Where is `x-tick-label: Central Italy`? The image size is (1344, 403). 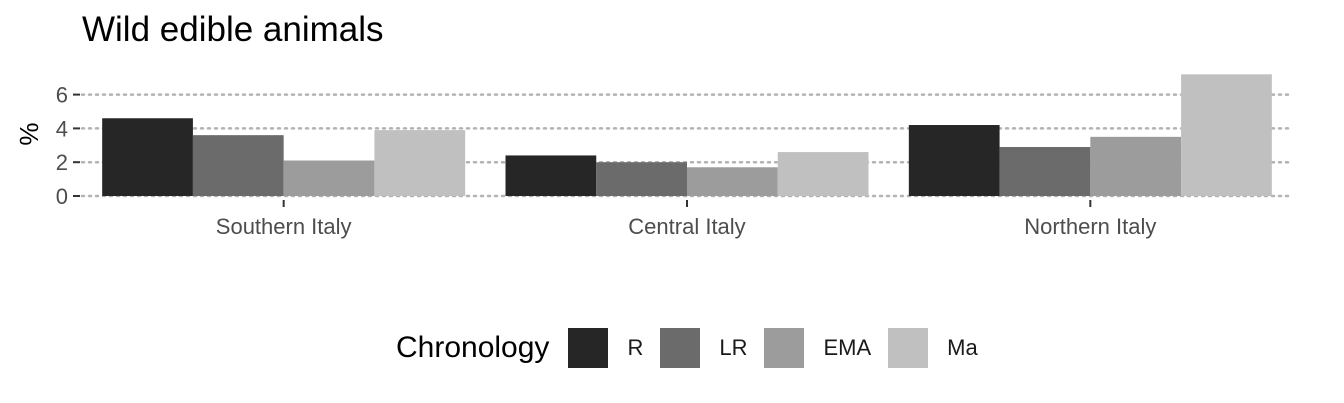
x-tick-label: Central Italy is located at coordinates (686, 226).